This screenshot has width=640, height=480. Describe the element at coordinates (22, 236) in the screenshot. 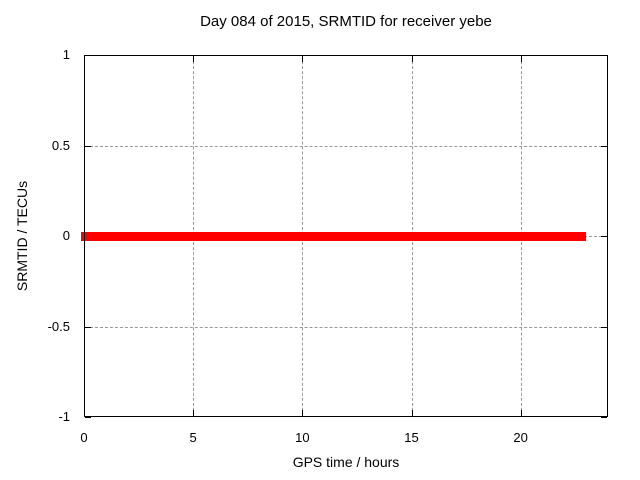

I see `y-axis-label: SRMTID / TECUs` at that location.